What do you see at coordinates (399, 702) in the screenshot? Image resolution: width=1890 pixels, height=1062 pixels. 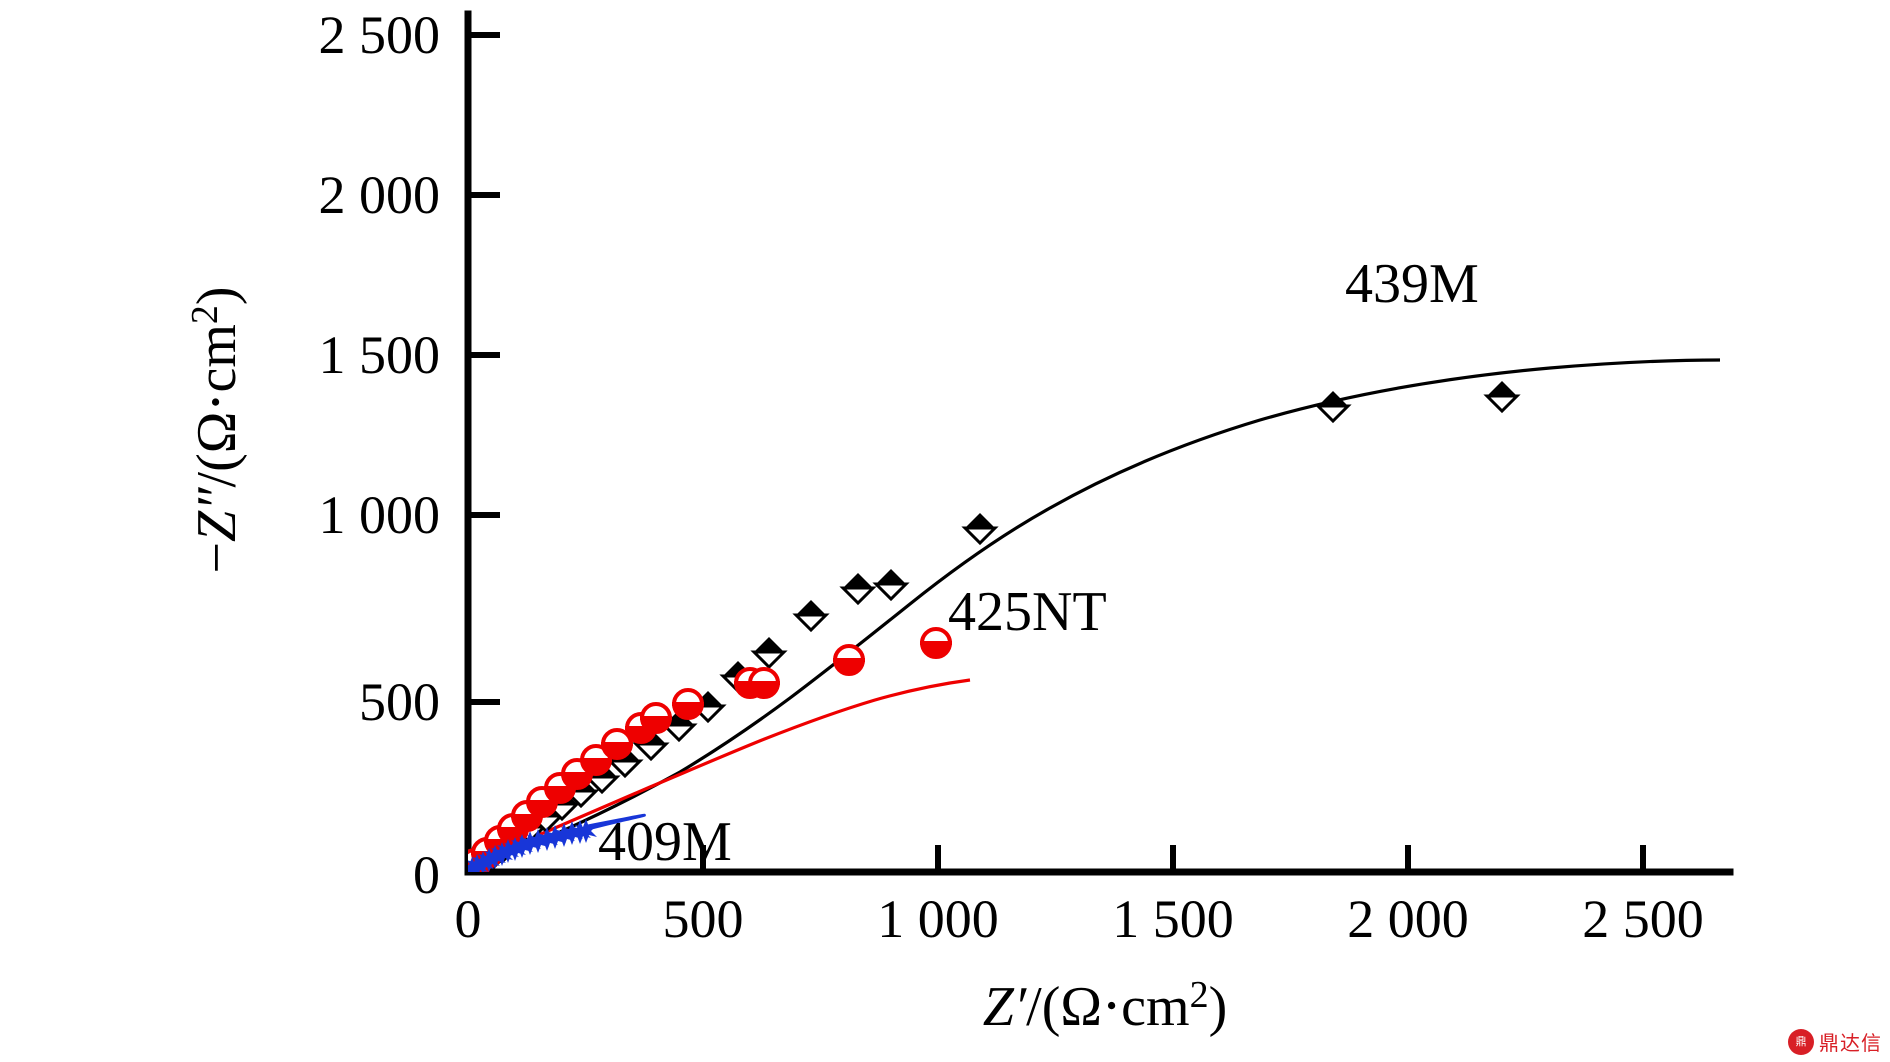 I see `y-tick-label-500: 500` at bounding box center [399, 702].